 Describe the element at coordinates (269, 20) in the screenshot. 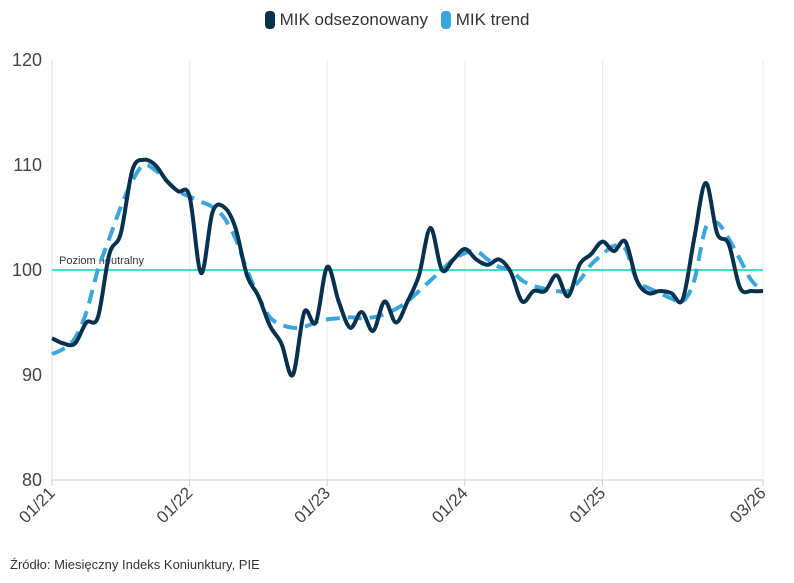

I see `legend-swatch-seasonal` at that location.